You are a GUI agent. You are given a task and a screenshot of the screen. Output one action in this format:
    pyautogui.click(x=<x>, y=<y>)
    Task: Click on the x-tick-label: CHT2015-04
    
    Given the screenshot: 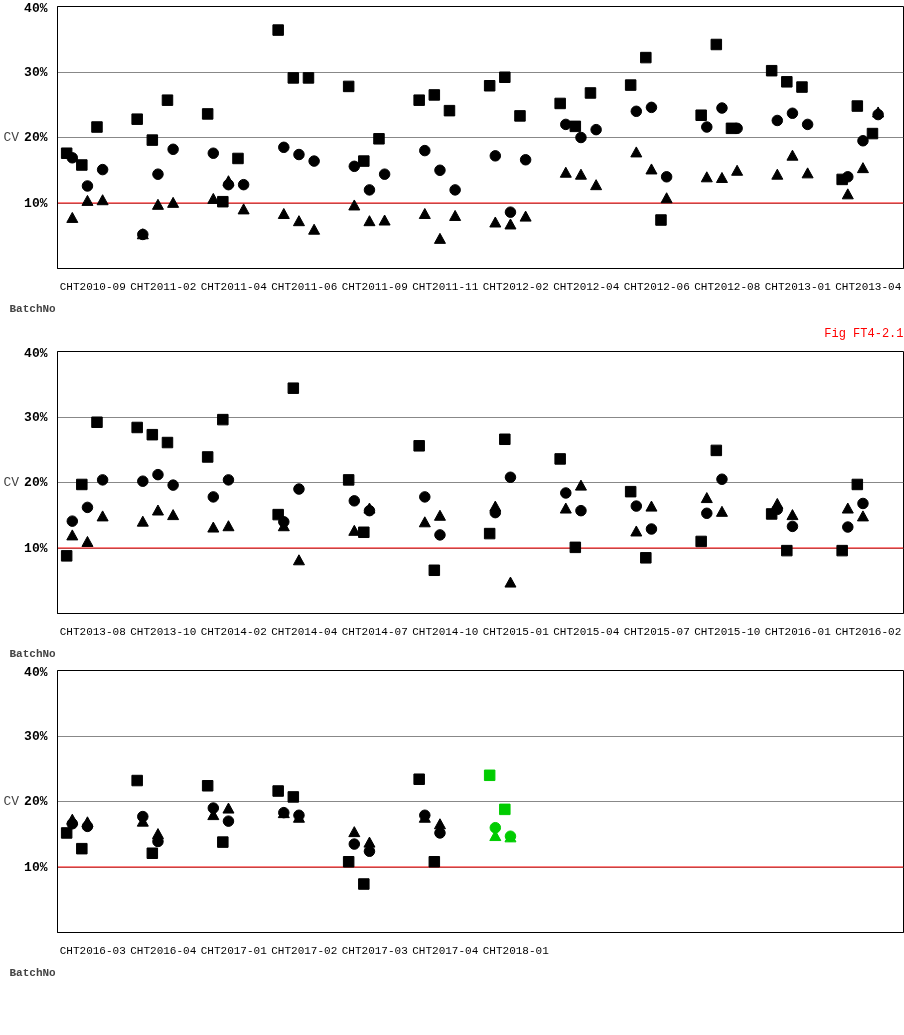 What is the action you would take?
    pyautogui.click(x=586, y=631)
    